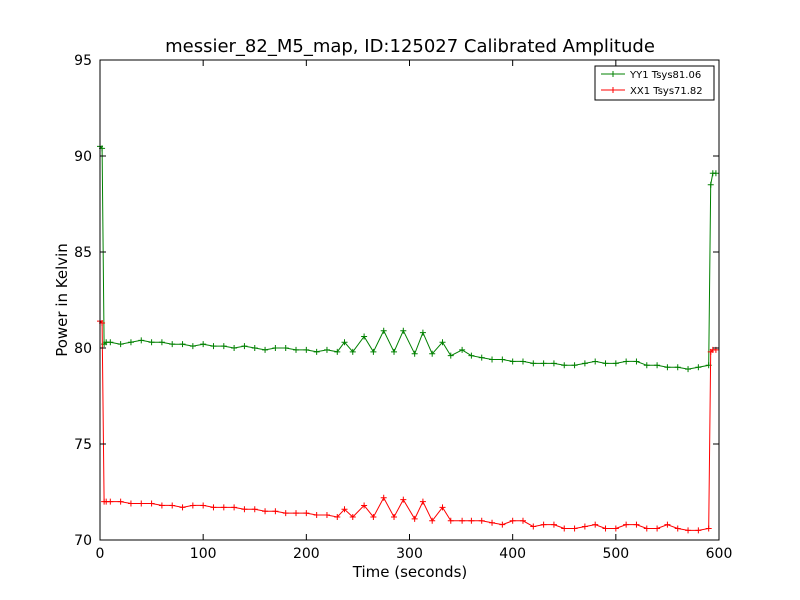 The image size is (800, 600). Describe the element at coordinates (665, 75) in the screenshot. I see `legend-label-yy1: YY1 Tsys81.06` at that location.